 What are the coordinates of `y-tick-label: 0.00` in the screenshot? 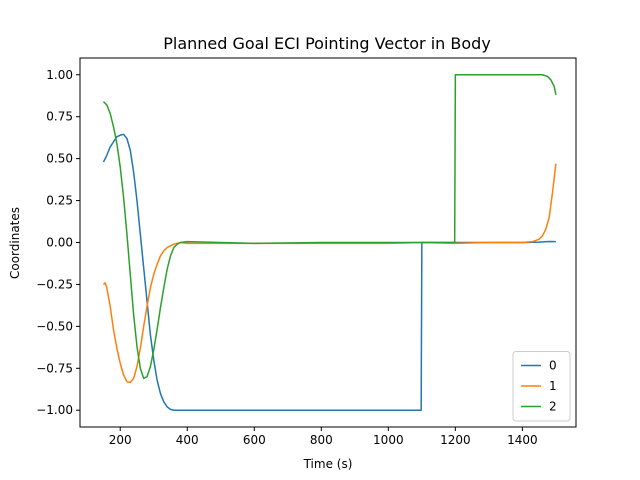 It's located at (59, 243).